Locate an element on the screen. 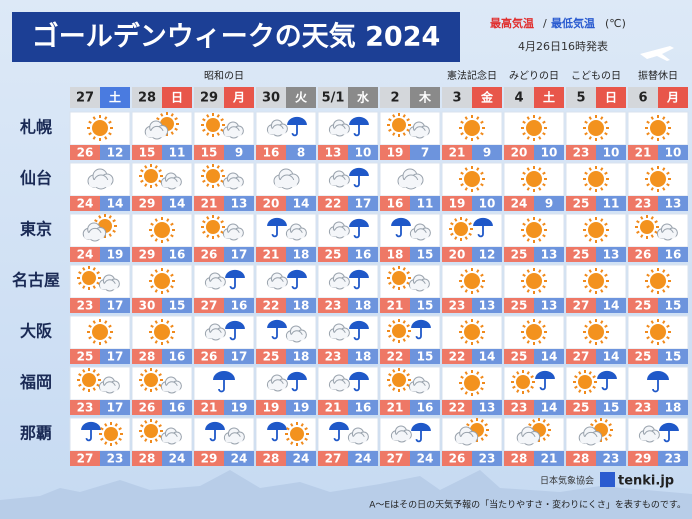 The image size is (692, 519). low-temp: 9 is located at coordinates (487, 153).